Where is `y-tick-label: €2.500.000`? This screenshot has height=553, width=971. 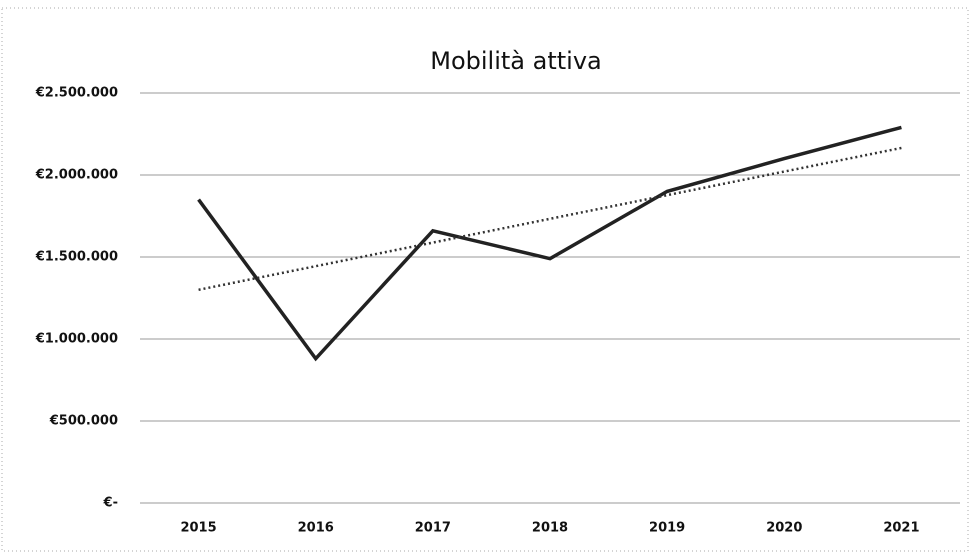
y-tick-label: €2.500.000 is located at coordinates (76, 93).